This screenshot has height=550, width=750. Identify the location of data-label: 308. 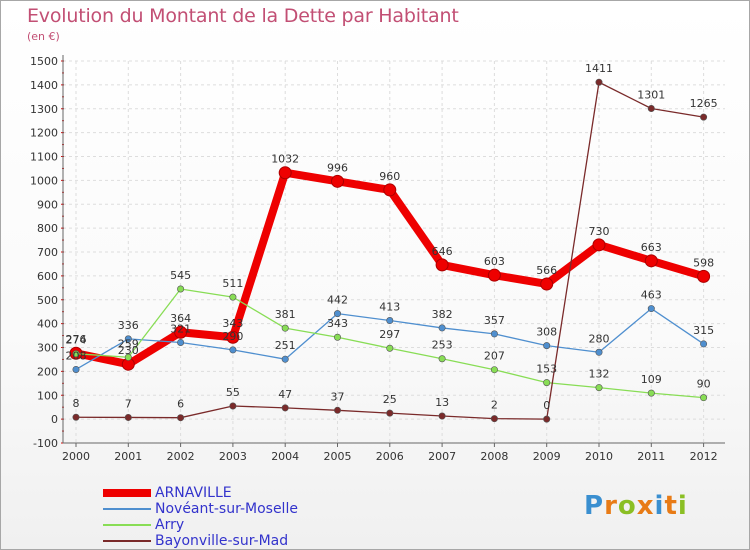
(546, 332).